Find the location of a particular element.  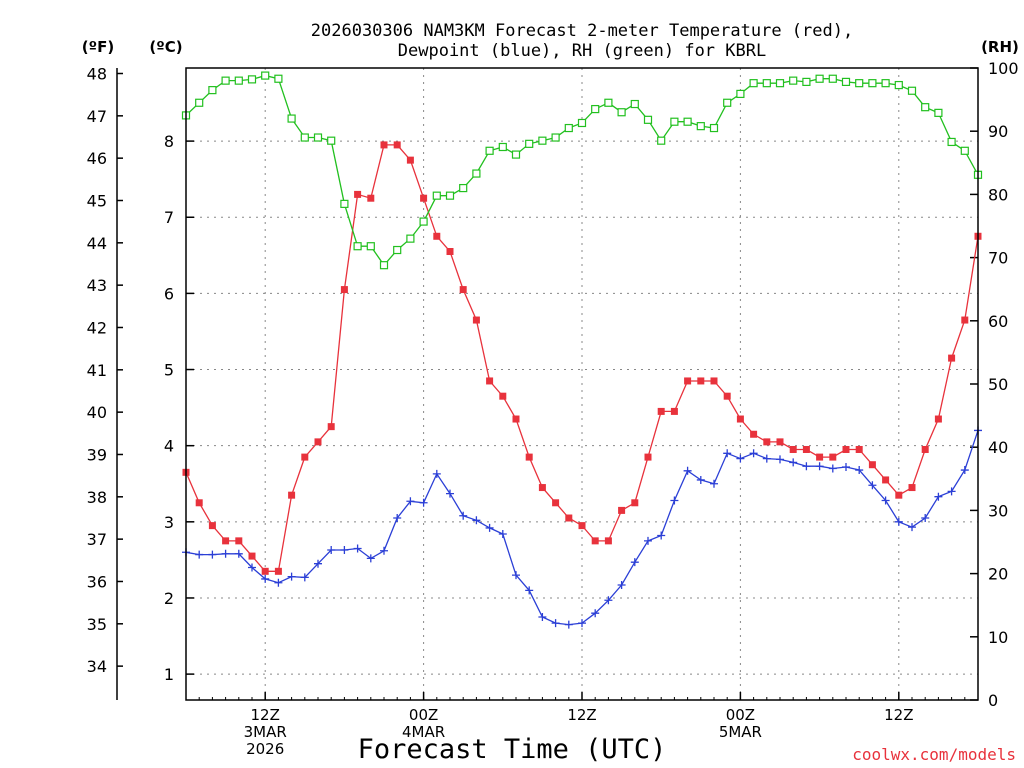

rh-tick-label: 70 is located at coordinates (998, 258).